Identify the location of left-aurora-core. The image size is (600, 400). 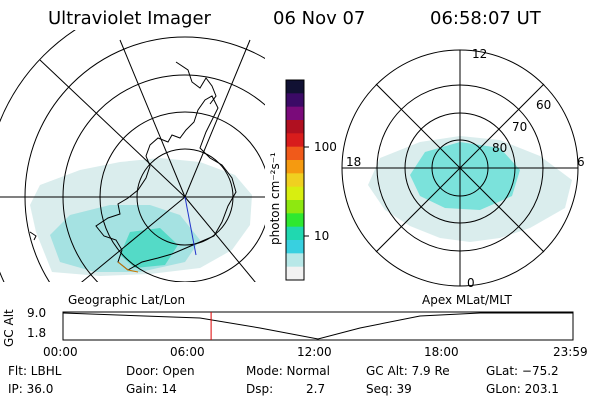
(125, 238).